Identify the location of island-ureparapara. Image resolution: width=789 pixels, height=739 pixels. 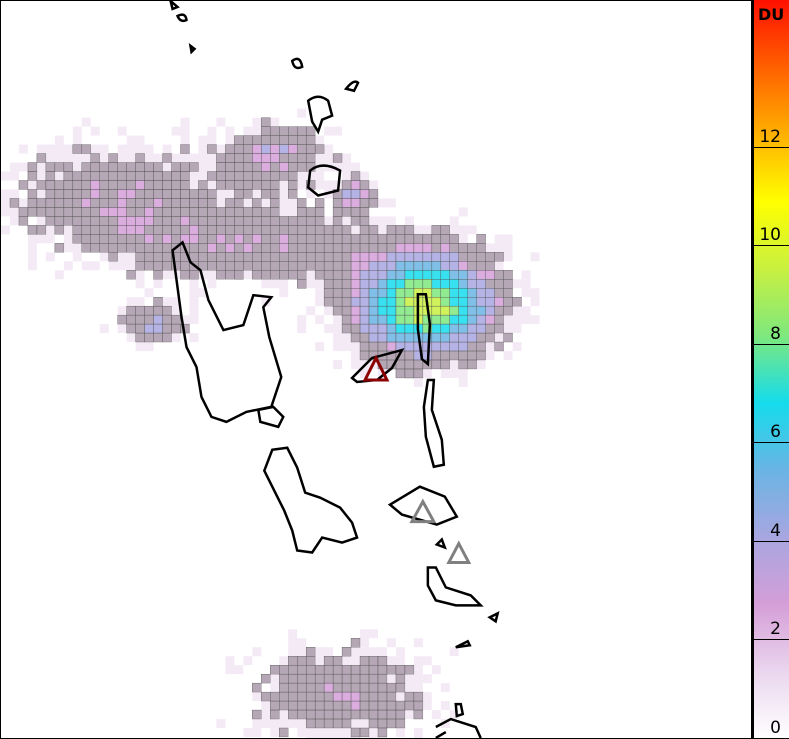
(320, 115).